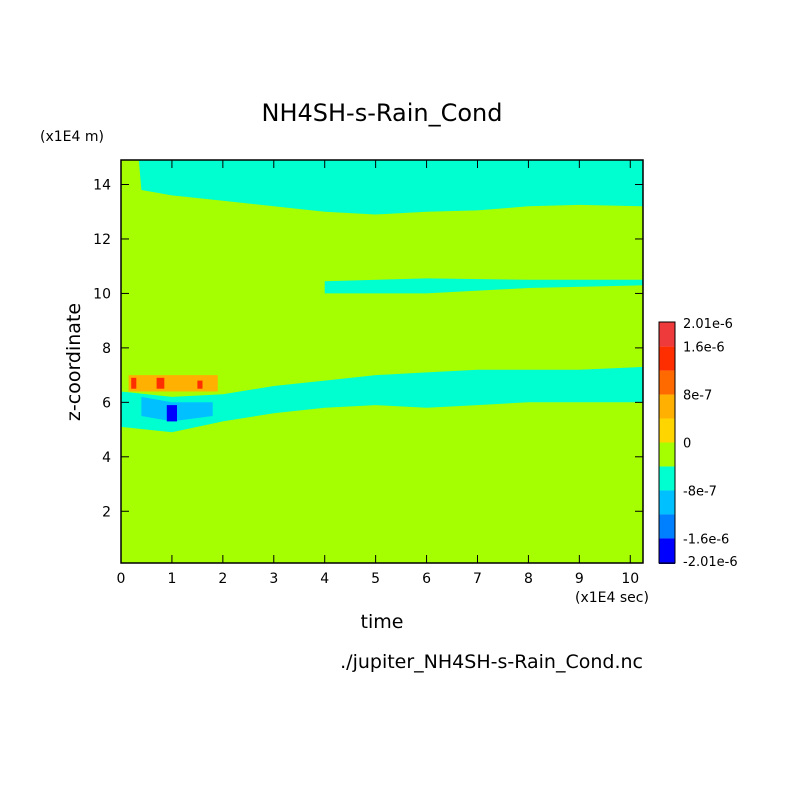  Describe the element at coordinates (579, 579) in the screenshot. I see `x-tick-label-9: 9` at that location.